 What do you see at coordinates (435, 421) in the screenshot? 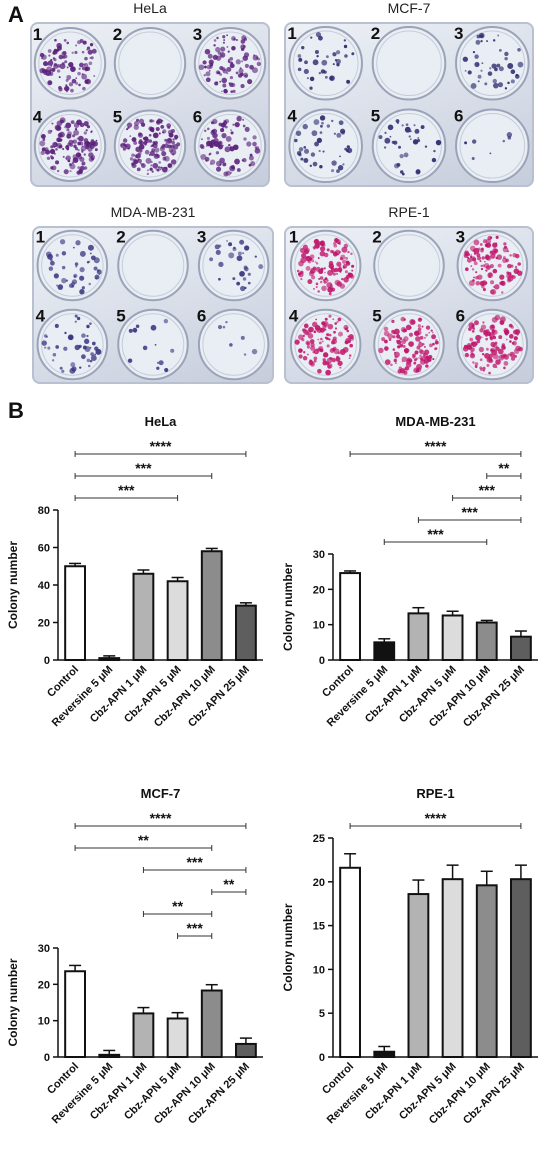
I see `chart-title: MDA-MB-231` at bounding box center [435, 421].